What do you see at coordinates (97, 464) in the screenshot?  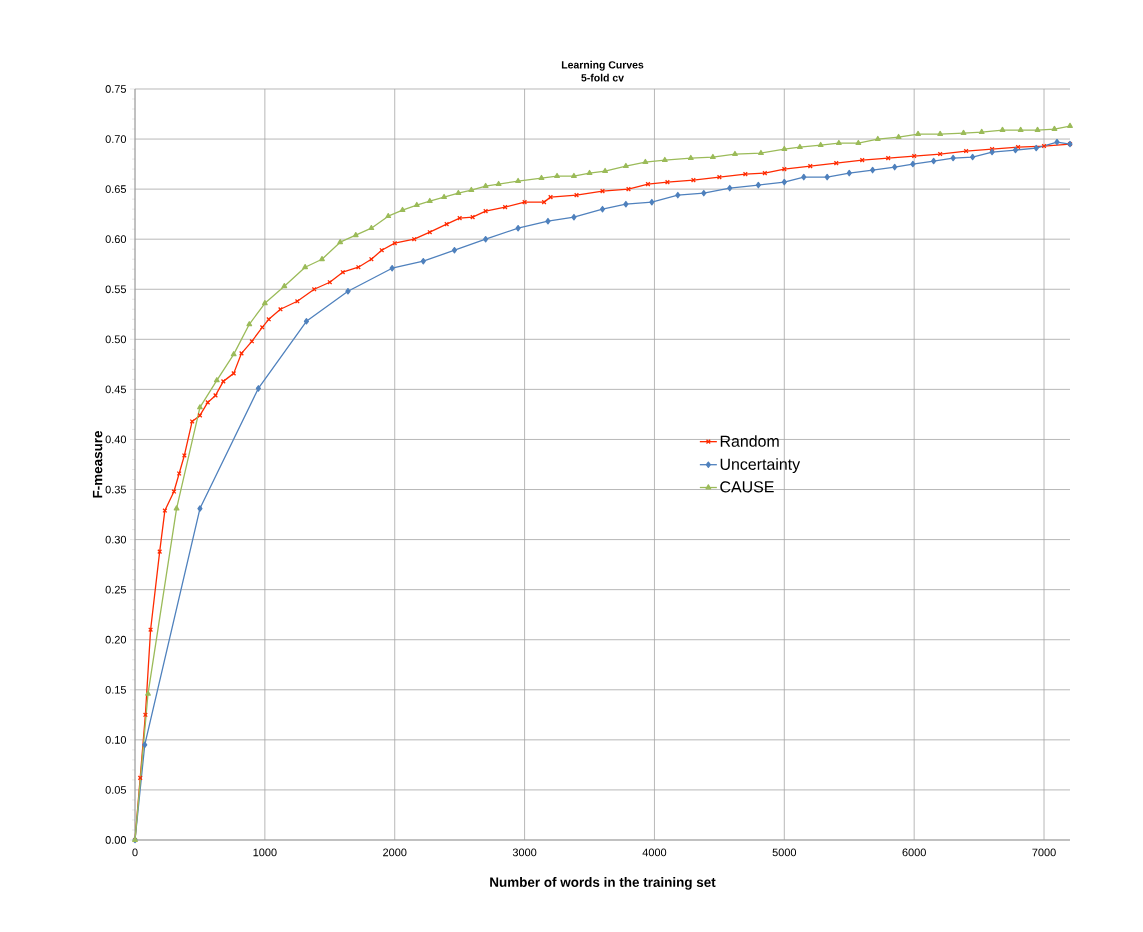 I see `y-axis-title: F-measure` at bounding box center [97, 464].